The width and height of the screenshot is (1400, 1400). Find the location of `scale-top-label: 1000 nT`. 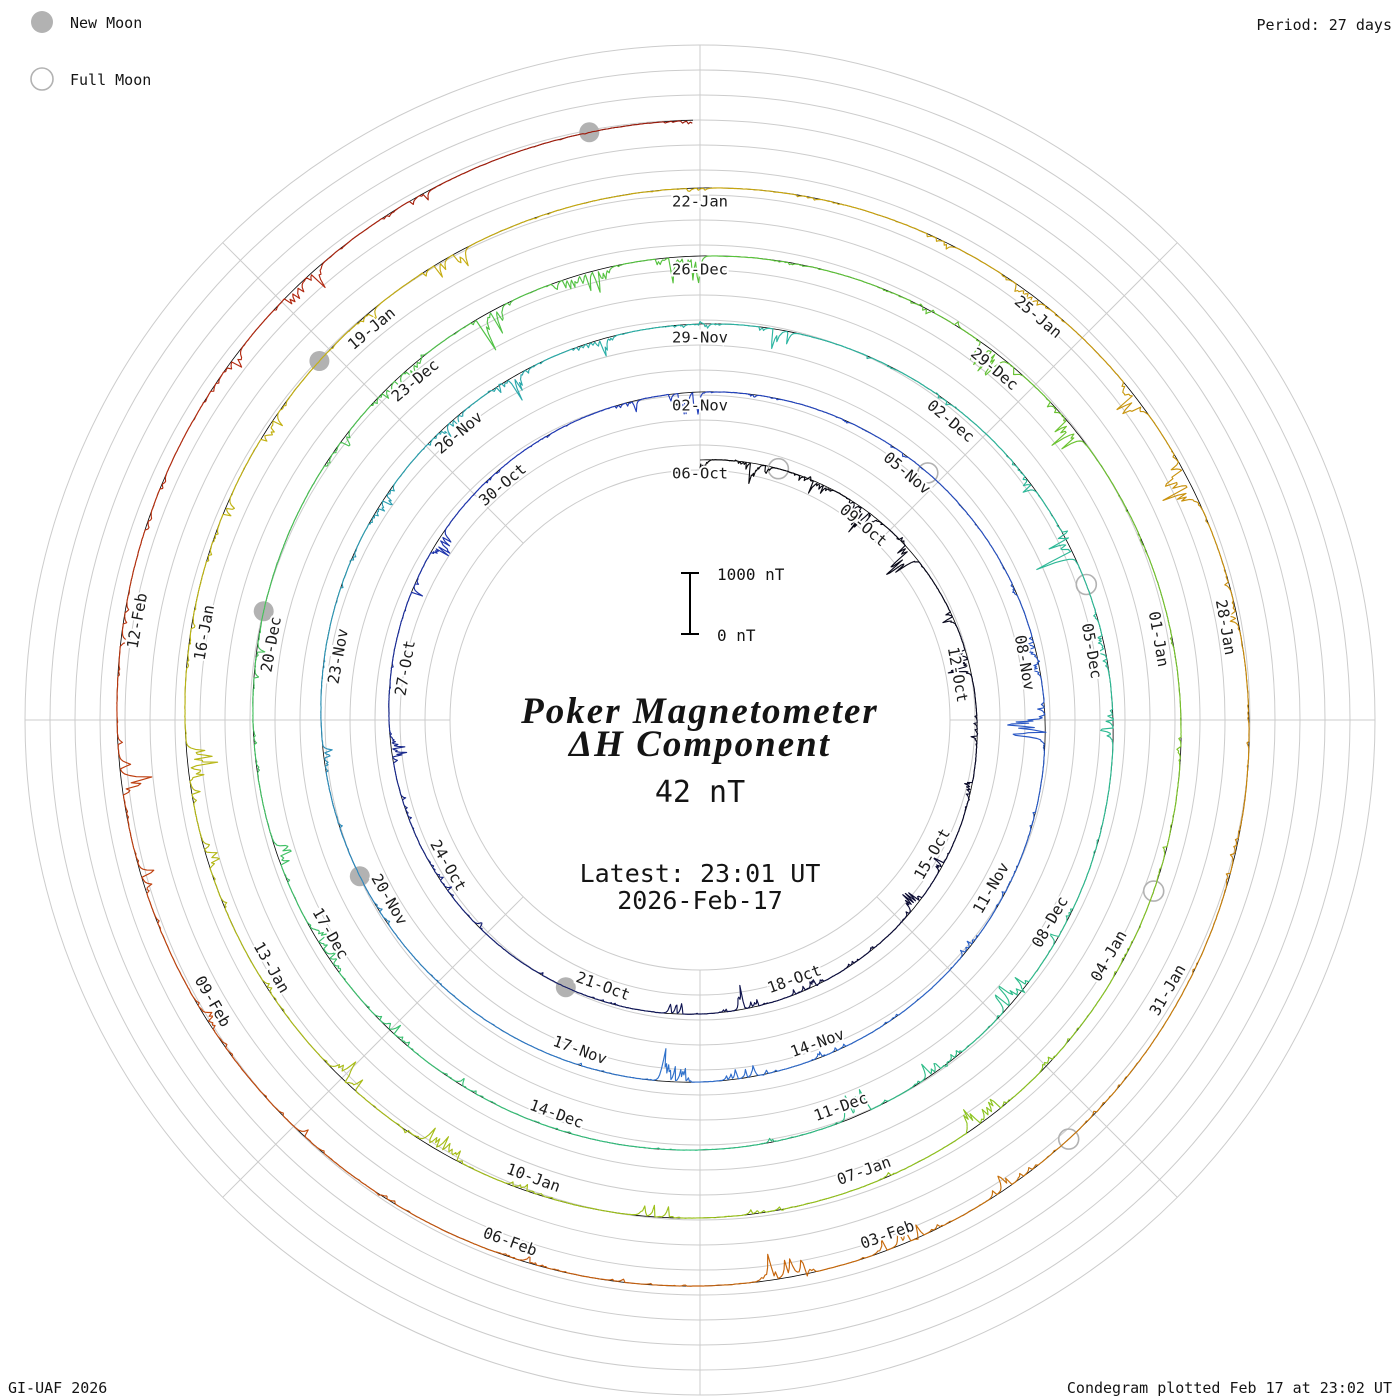

scale-top-label: 1000 nT is located at coordinates (751, 574).